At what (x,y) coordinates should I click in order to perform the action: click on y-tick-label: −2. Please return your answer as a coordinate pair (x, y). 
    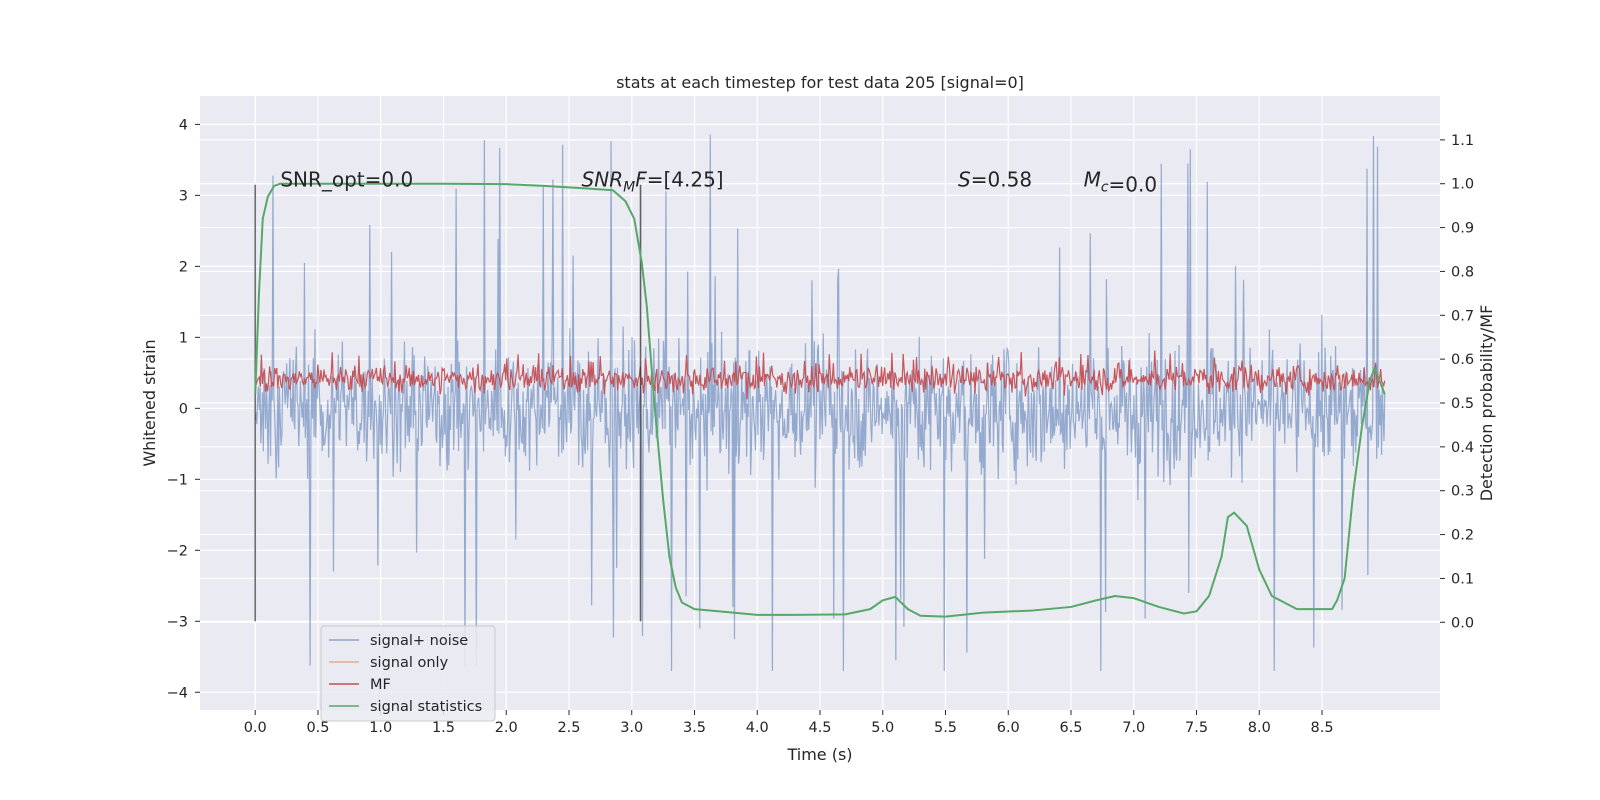
    Looking at the image, I should click on (177, 551).